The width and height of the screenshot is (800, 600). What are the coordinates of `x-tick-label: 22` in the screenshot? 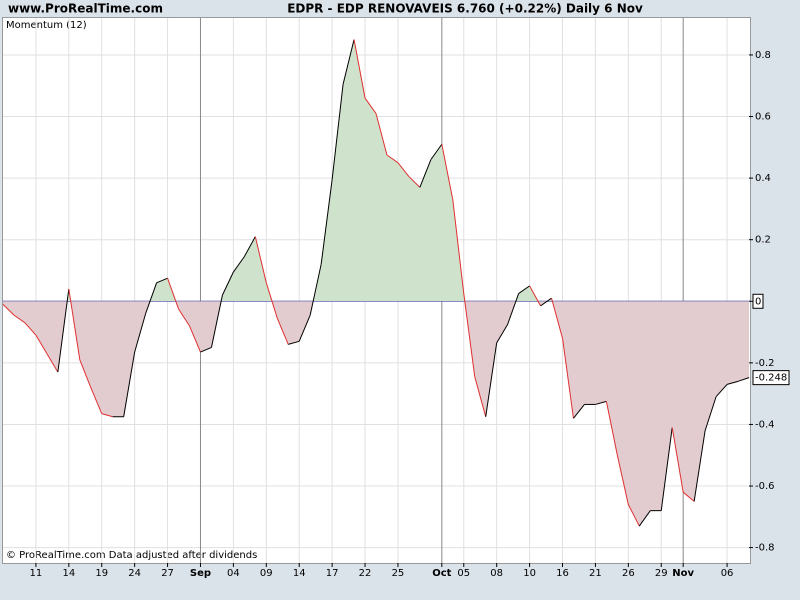 It's located at (365, 573).